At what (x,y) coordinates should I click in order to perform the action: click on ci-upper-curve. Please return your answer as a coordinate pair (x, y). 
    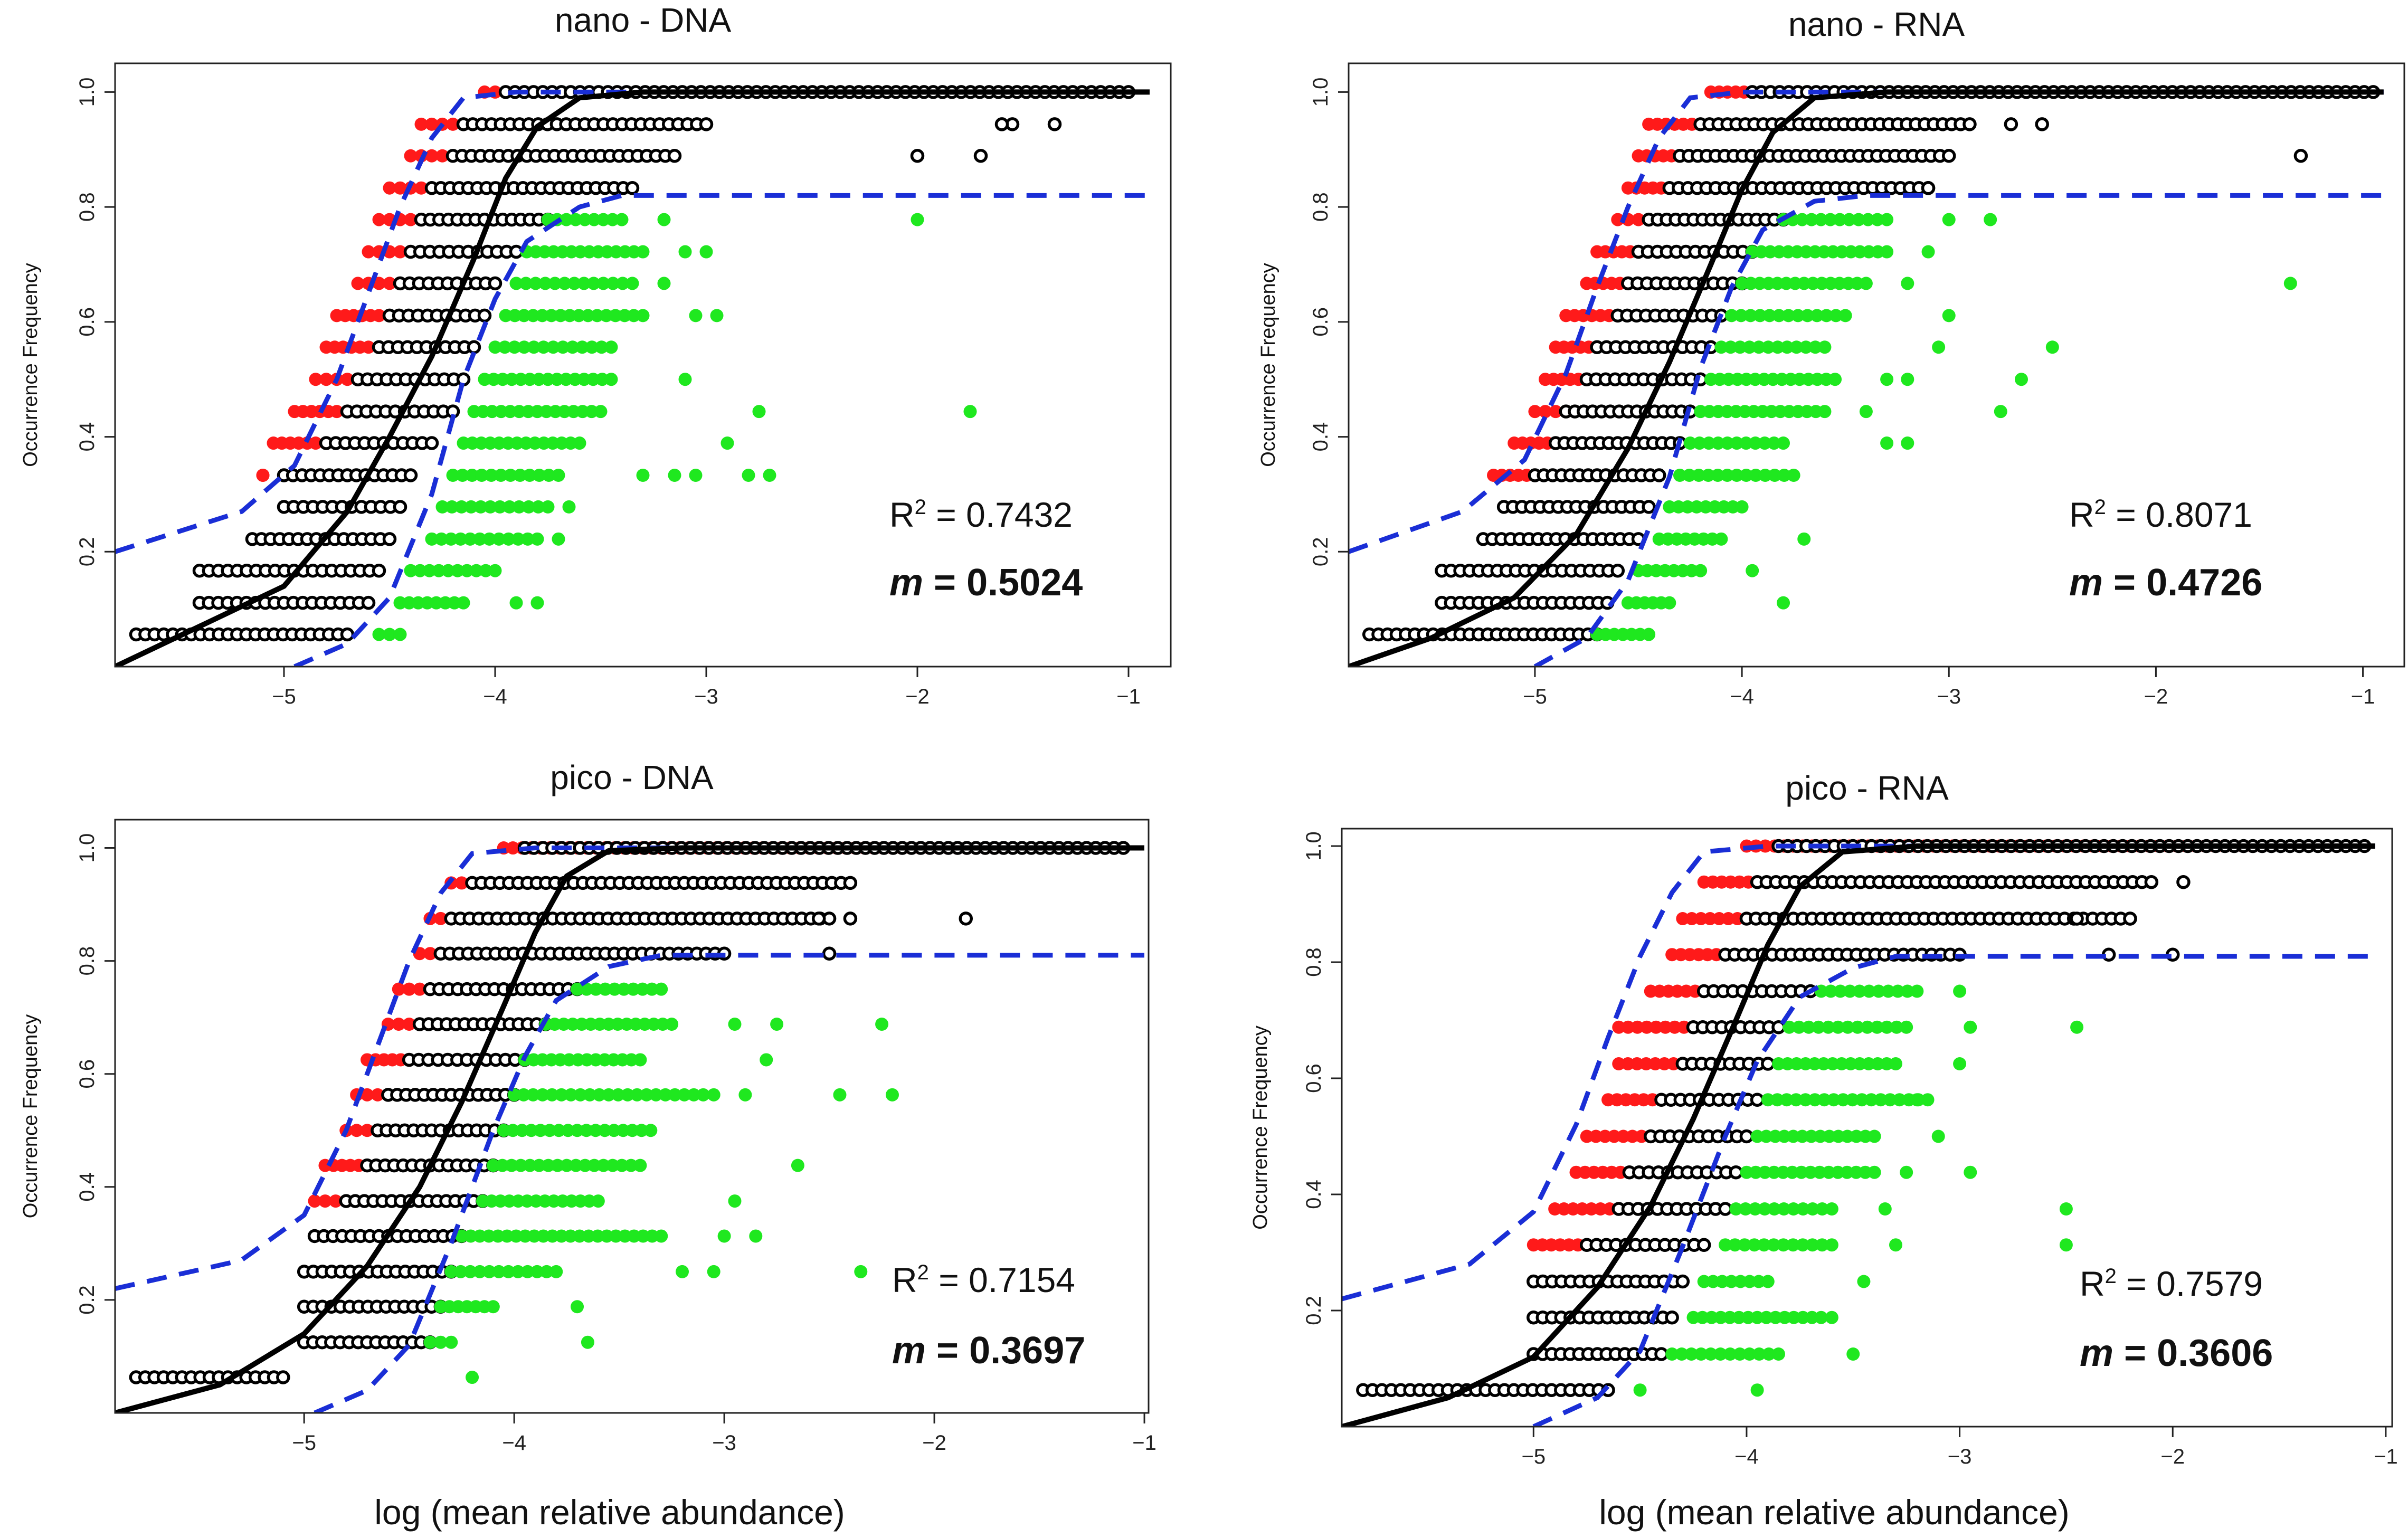
    Looking at the image, I should click on (633, 321).